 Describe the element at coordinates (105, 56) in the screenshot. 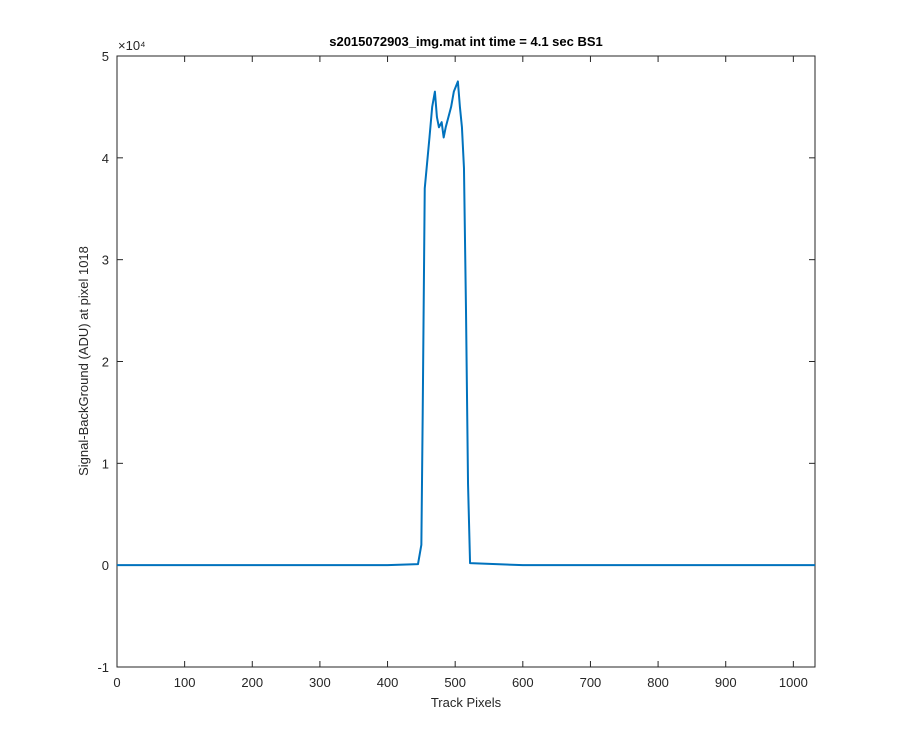

I see `y-tick-label: 5` at that location.